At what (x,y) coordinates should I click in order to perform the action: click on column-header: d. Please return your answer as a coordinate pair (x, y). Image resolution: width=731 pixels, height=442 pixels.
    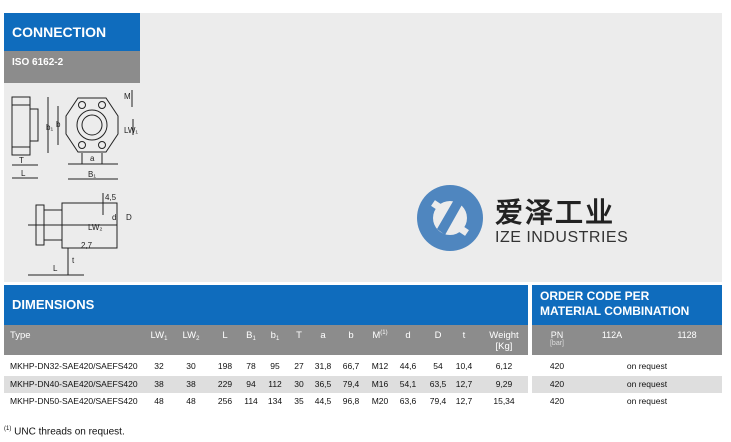
    Looking at the image, I should click on (408, 335).